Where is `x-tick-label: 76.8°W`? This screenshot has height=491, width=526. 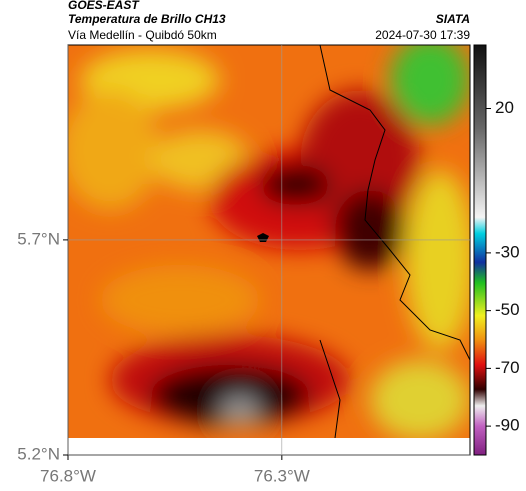 x-tick-label: 76.8°W is located at coordinates (68, 475).